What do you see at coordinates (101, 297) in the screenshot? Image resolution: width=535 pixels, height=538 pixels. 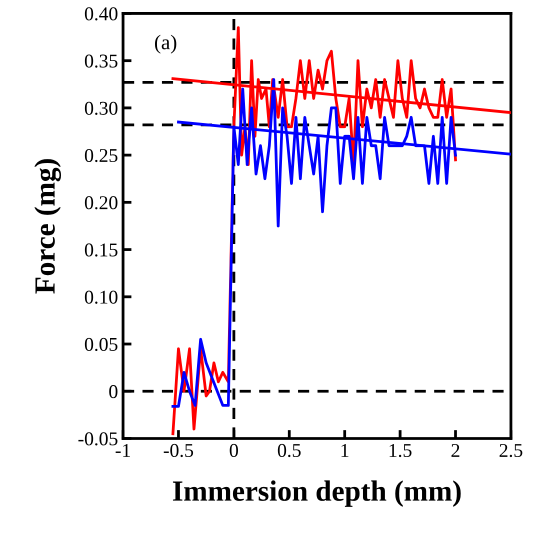 I see `y-tick-label: 0.10` at bounding box center [101, 297].